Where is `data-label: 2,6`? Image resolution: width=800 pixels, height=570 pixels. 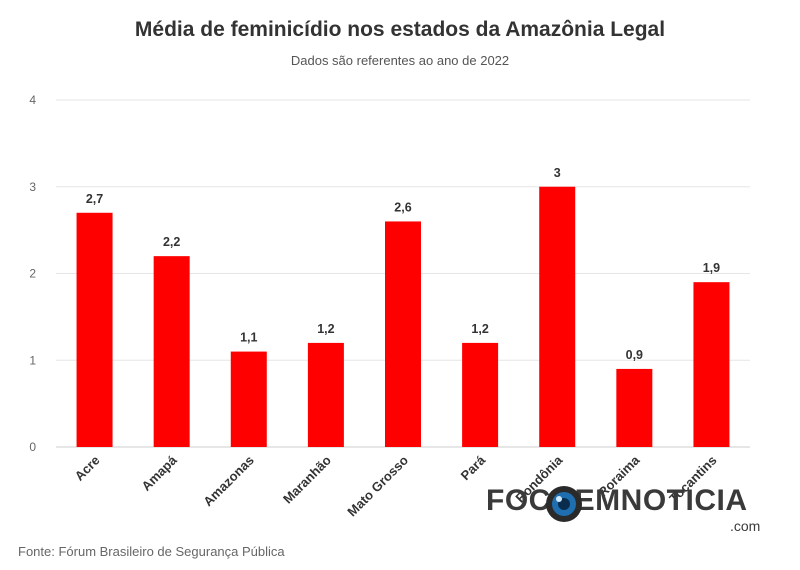
data-label: 2,6 is located at coordinates (402, 207).